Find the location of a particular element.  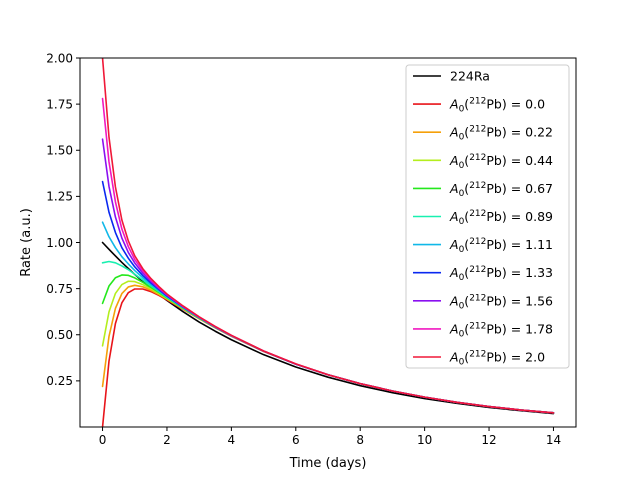

legend-label: A0(212Pb) = 0.67 is located at coordinates (501, 190).